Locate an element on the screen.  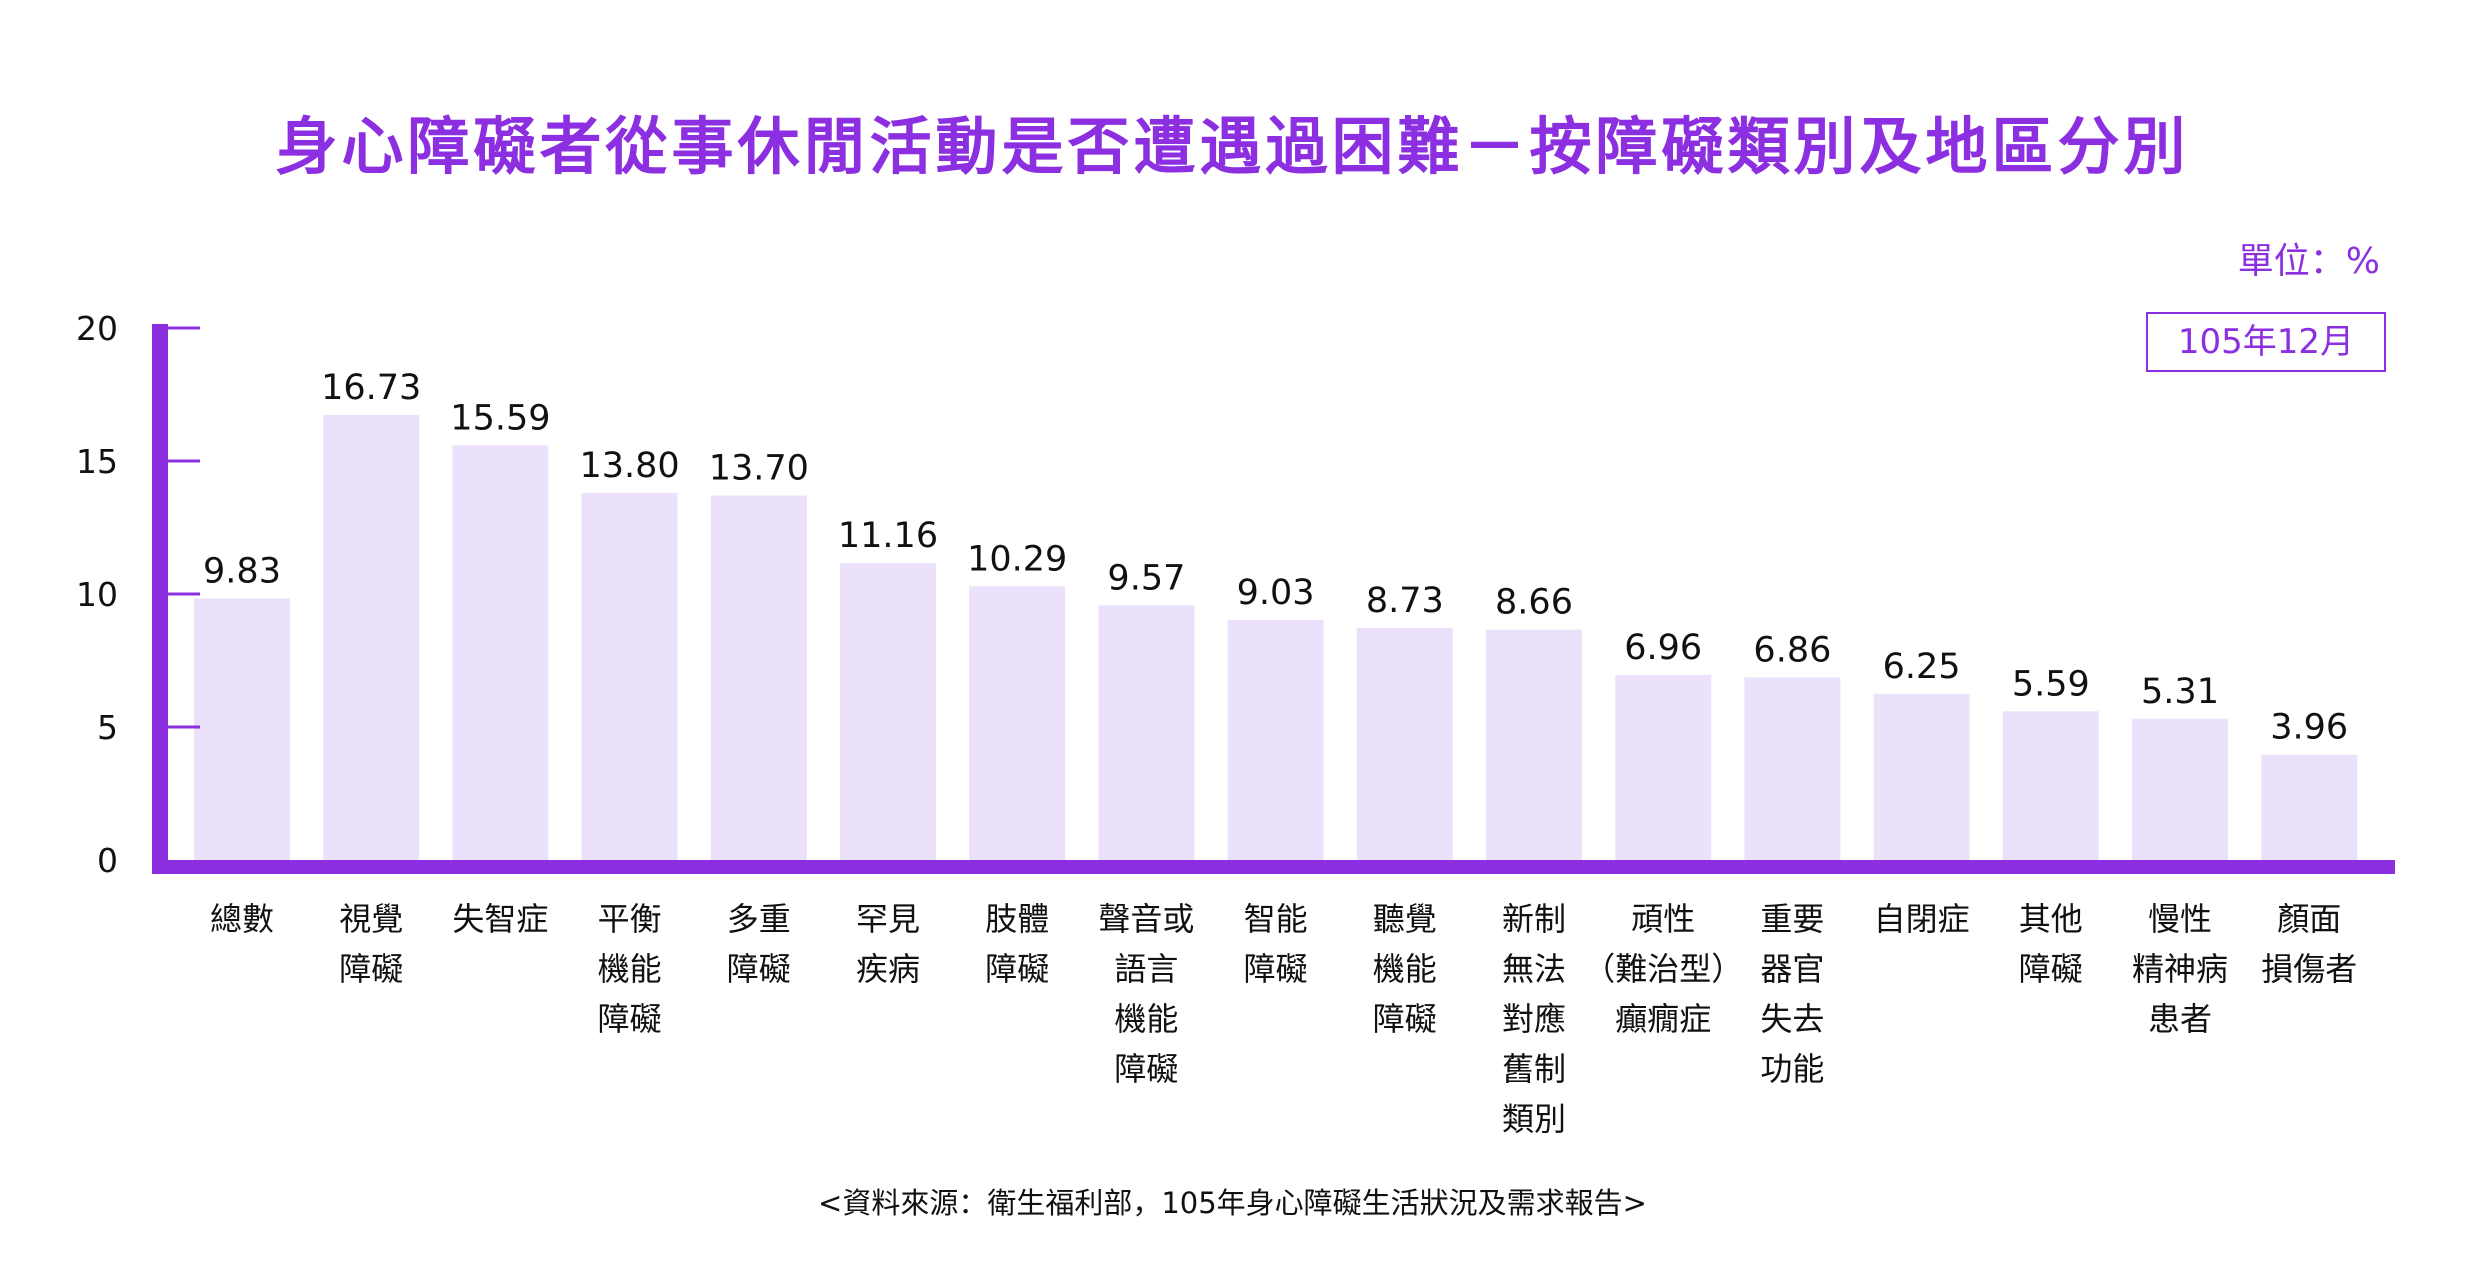
data-label: 5.31 is located at coordinates (2180, 692).